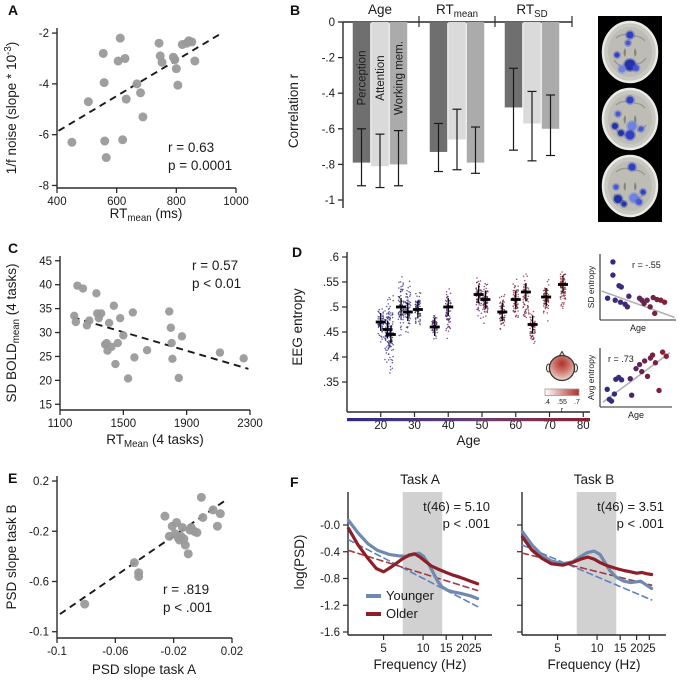 This screenshot has width=681, height=681. Describe the element at coordinates (330, 633) in the screenshot. I see `svg-text: -1.6` at that location.